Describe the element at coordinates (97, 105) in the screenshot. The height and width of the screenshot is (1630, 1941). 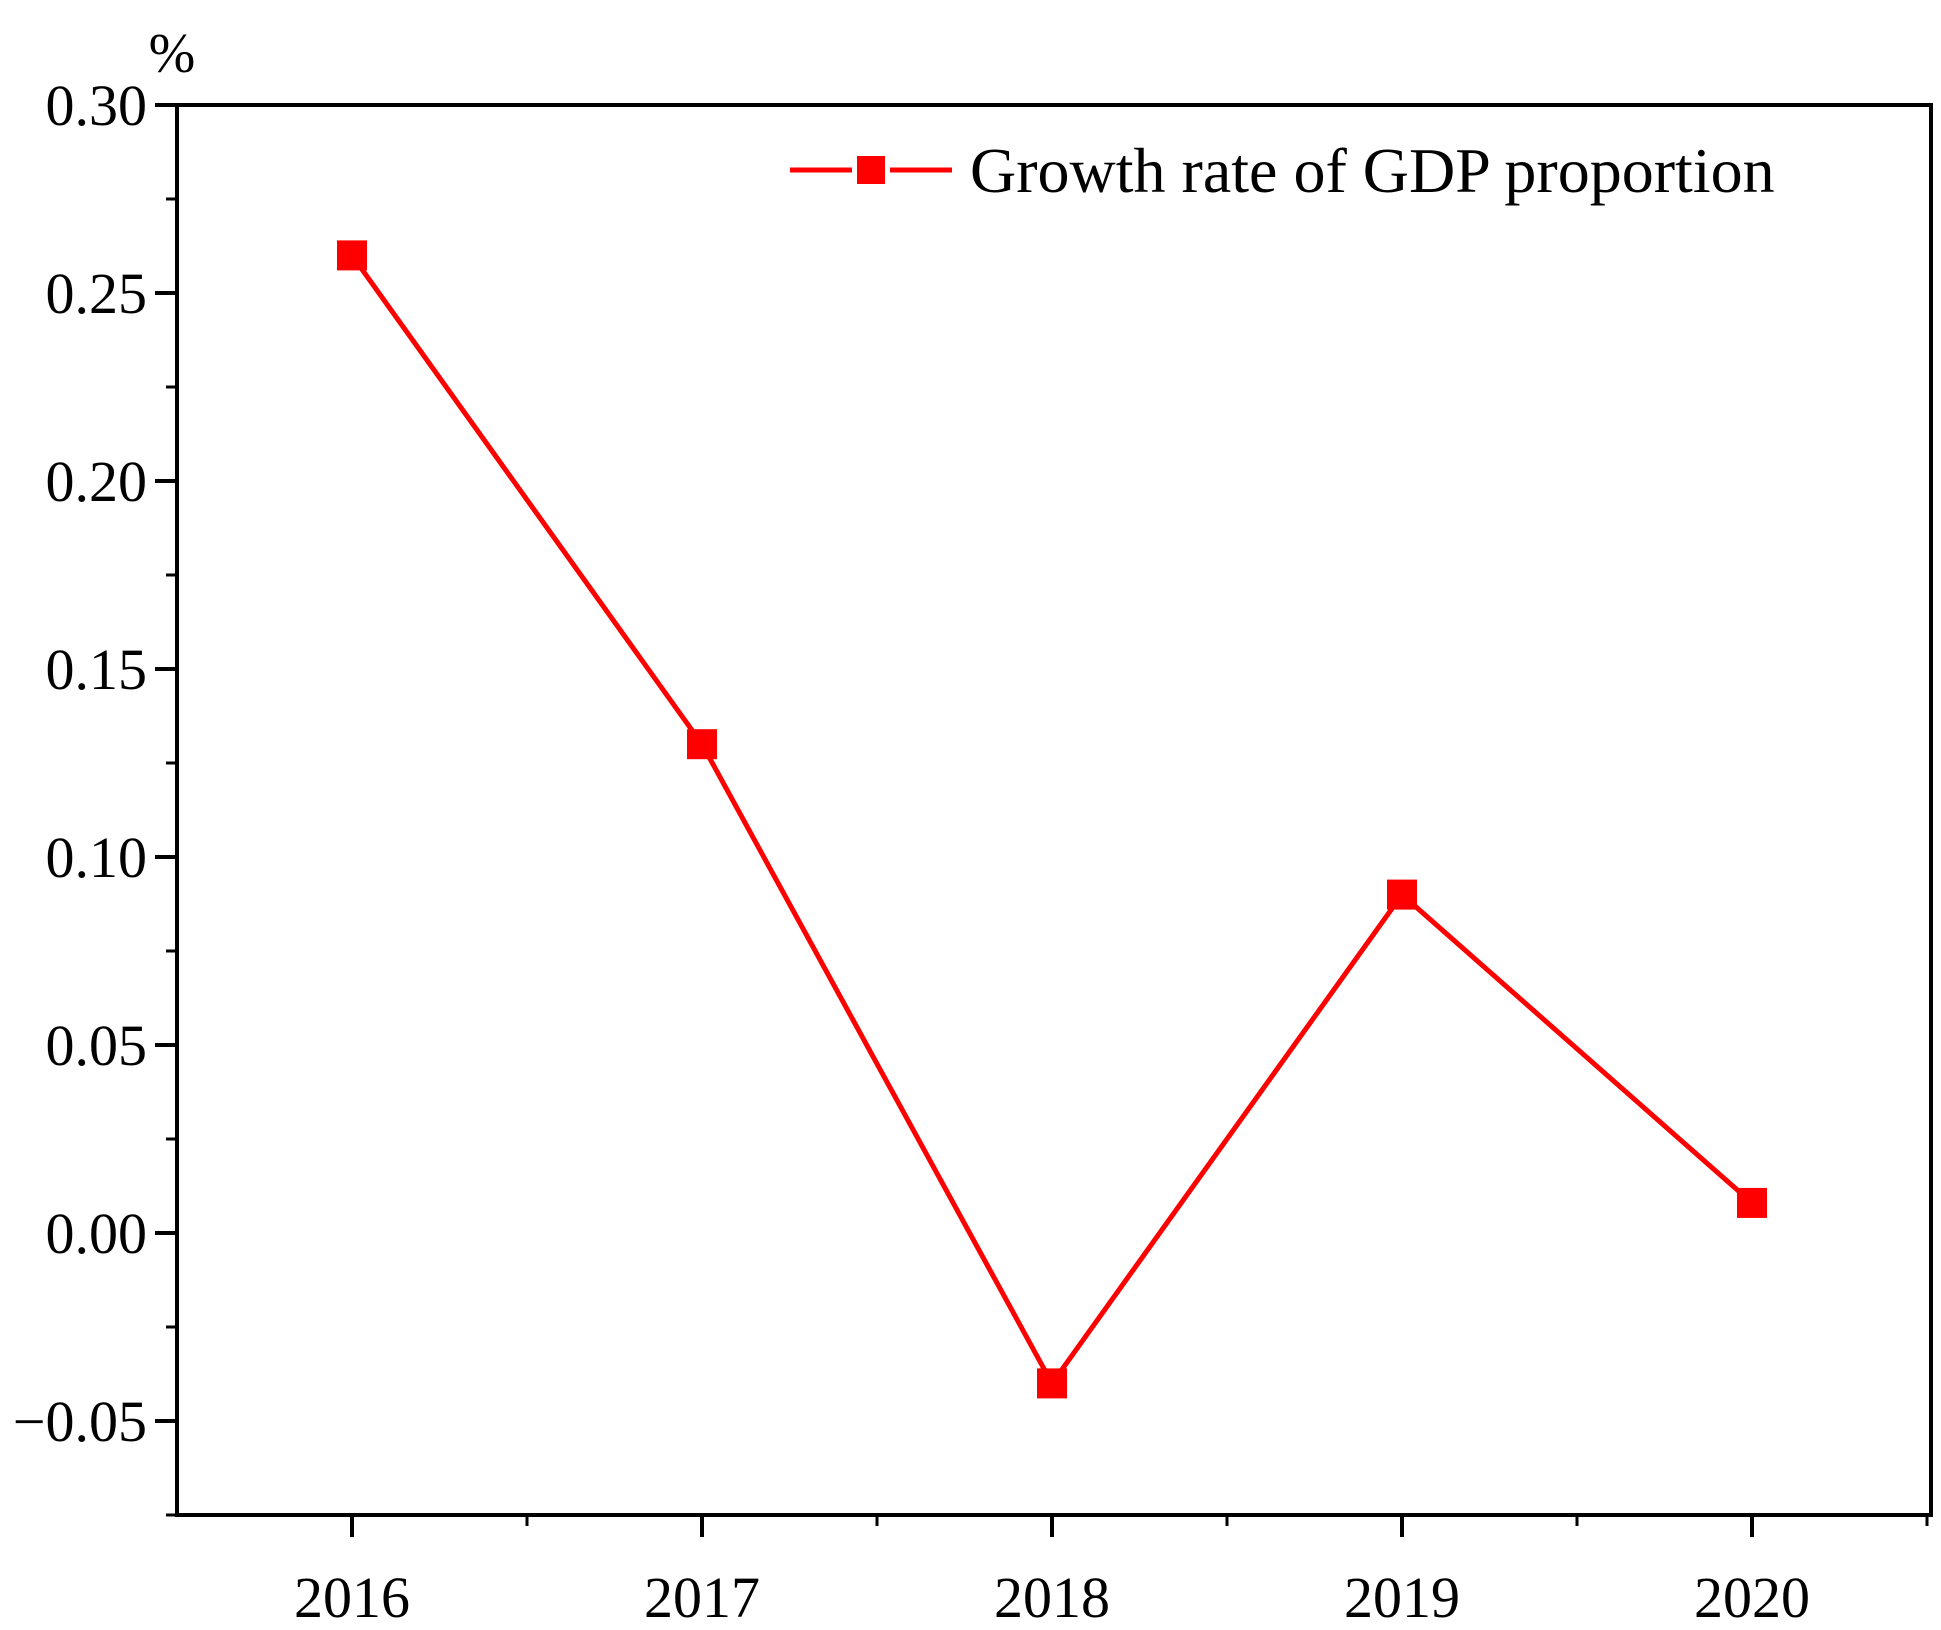
I see `y-tick-label: 0.30` at that location.